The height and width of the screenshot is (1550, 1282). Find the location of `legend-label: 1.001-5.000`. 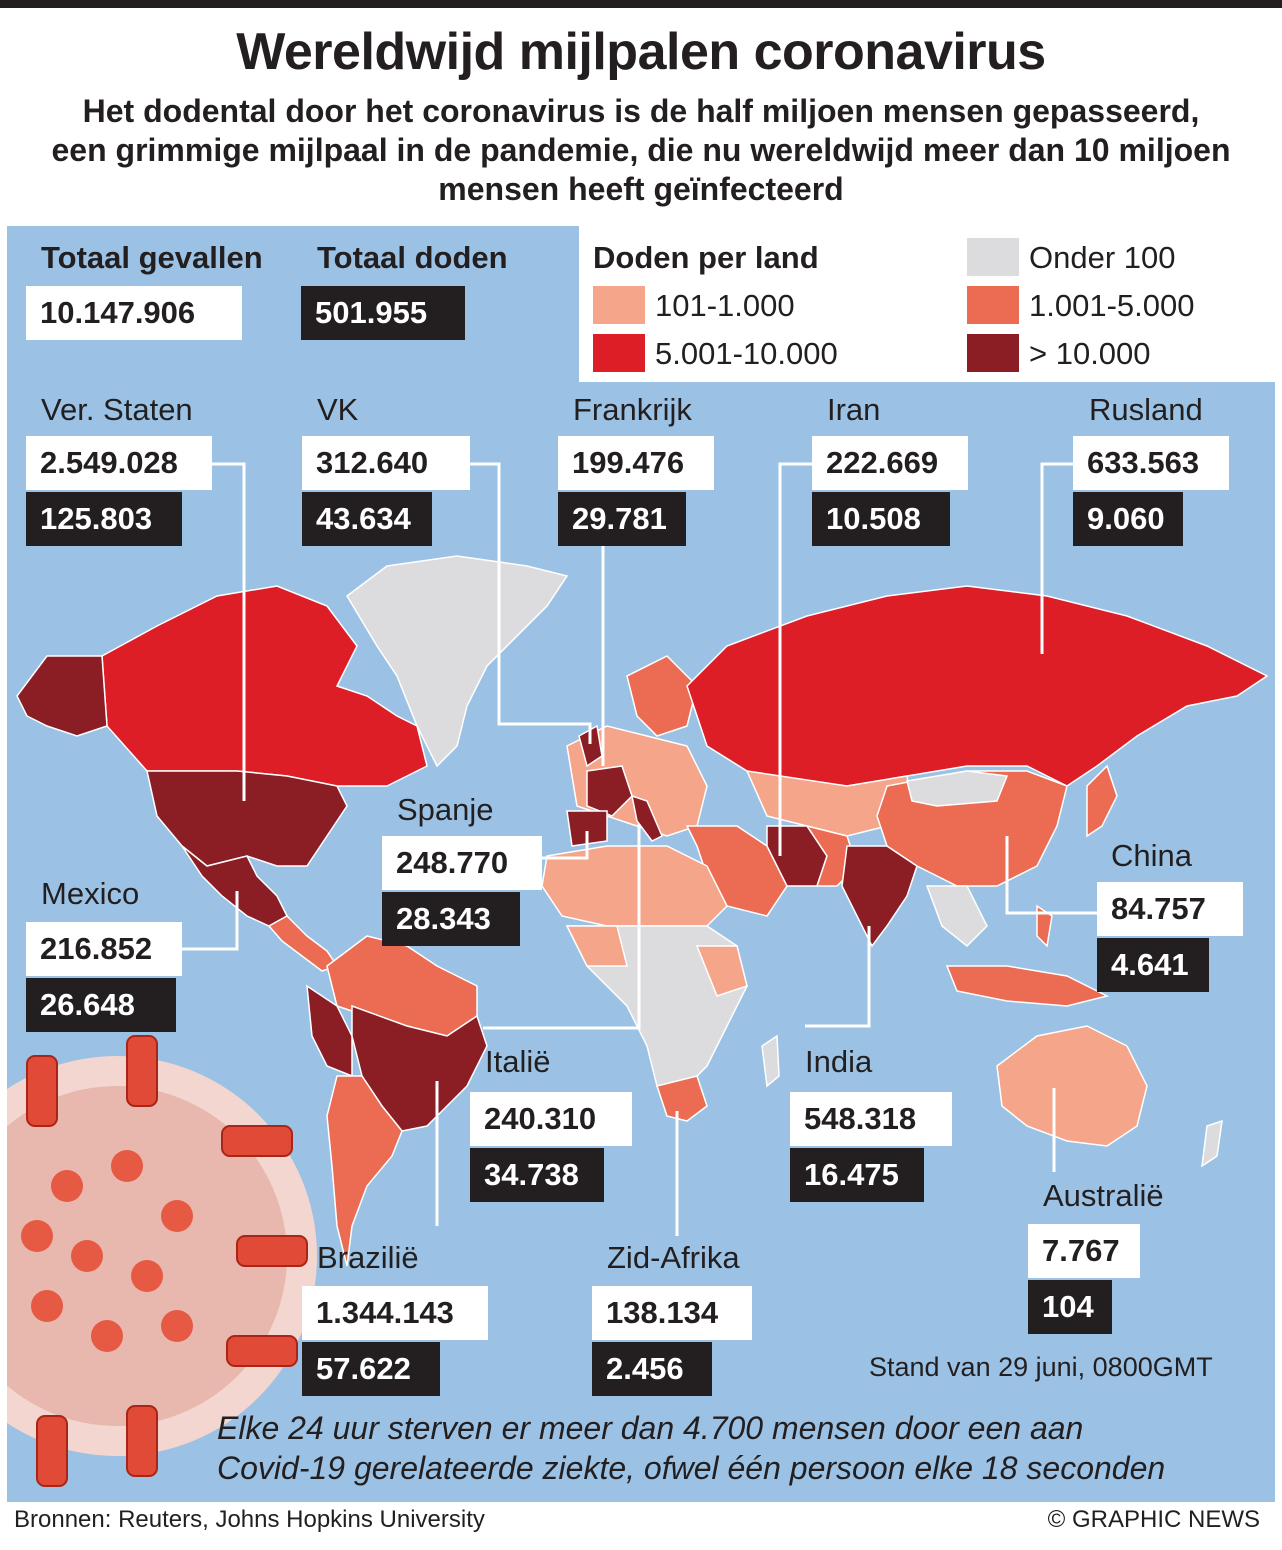

legend-label: 1.001-5.000 is located at coordinates (1112, 305).